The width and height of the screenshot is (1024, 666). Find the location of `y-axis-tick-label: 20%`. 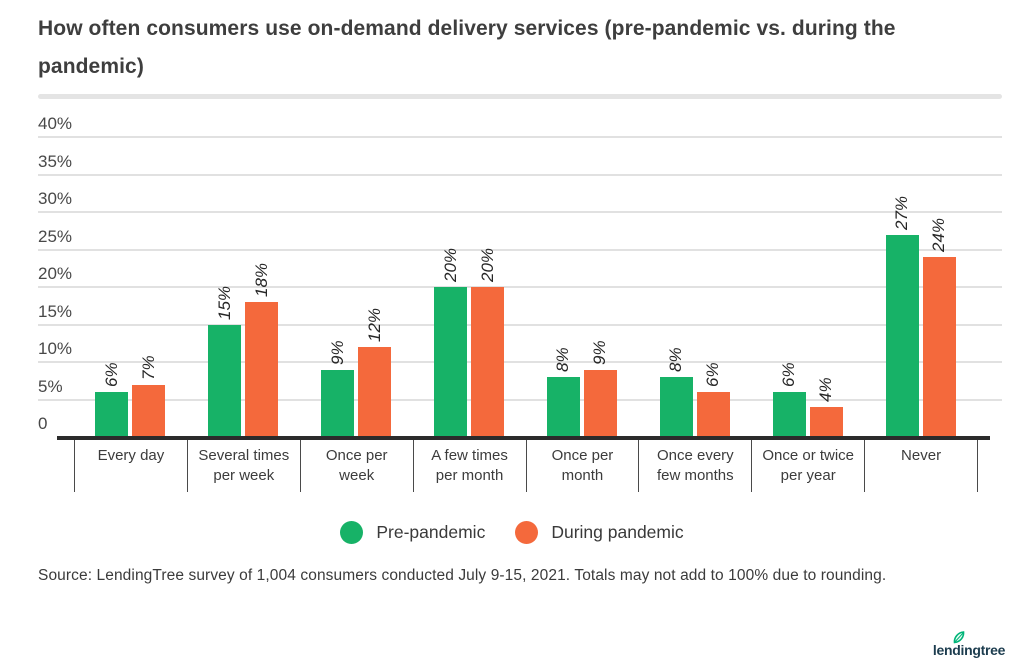

y-axis-tick-label: 20% is located at coordinates (55, 273).